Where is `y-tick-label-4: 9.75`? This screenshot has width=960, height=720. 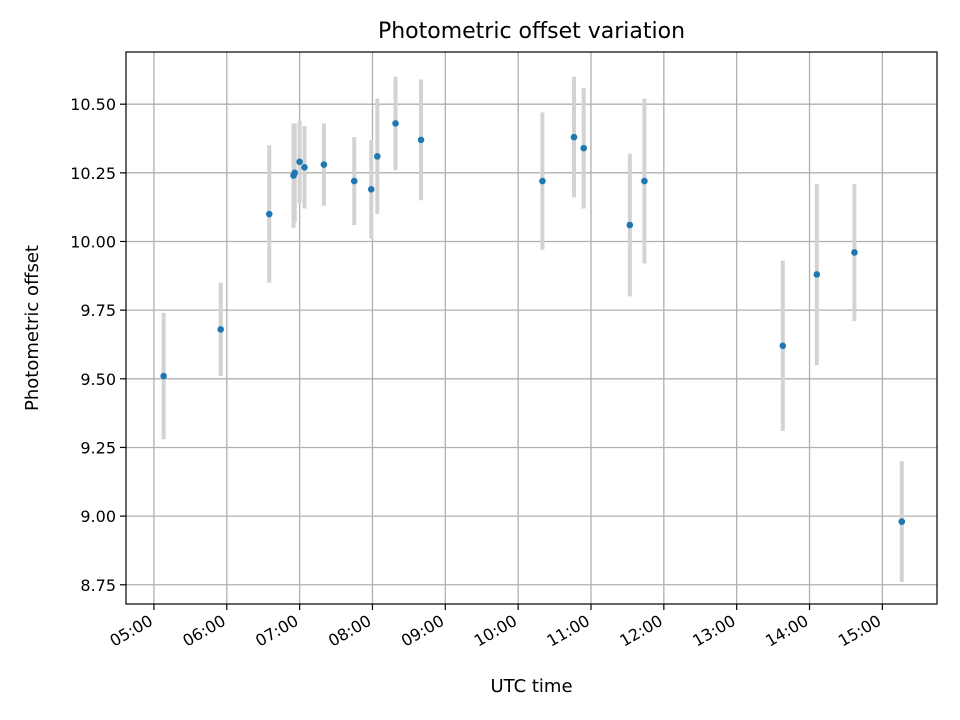 y-tick-label-4: 9.75 is located at coordinates (98, 310).